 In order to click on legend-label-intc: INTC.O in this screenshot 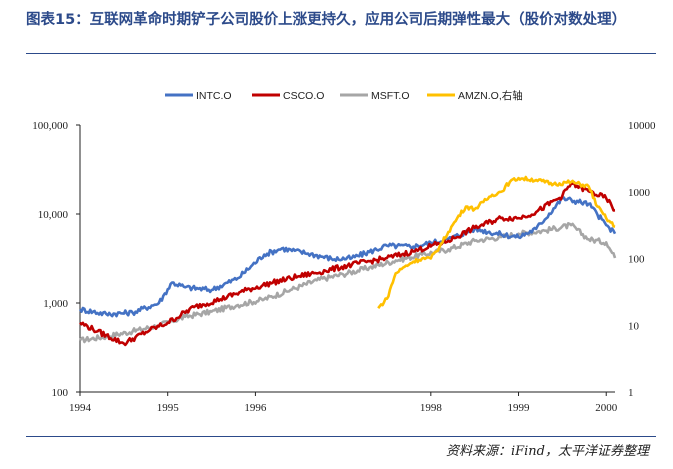, I will do `click(214, 96)`.